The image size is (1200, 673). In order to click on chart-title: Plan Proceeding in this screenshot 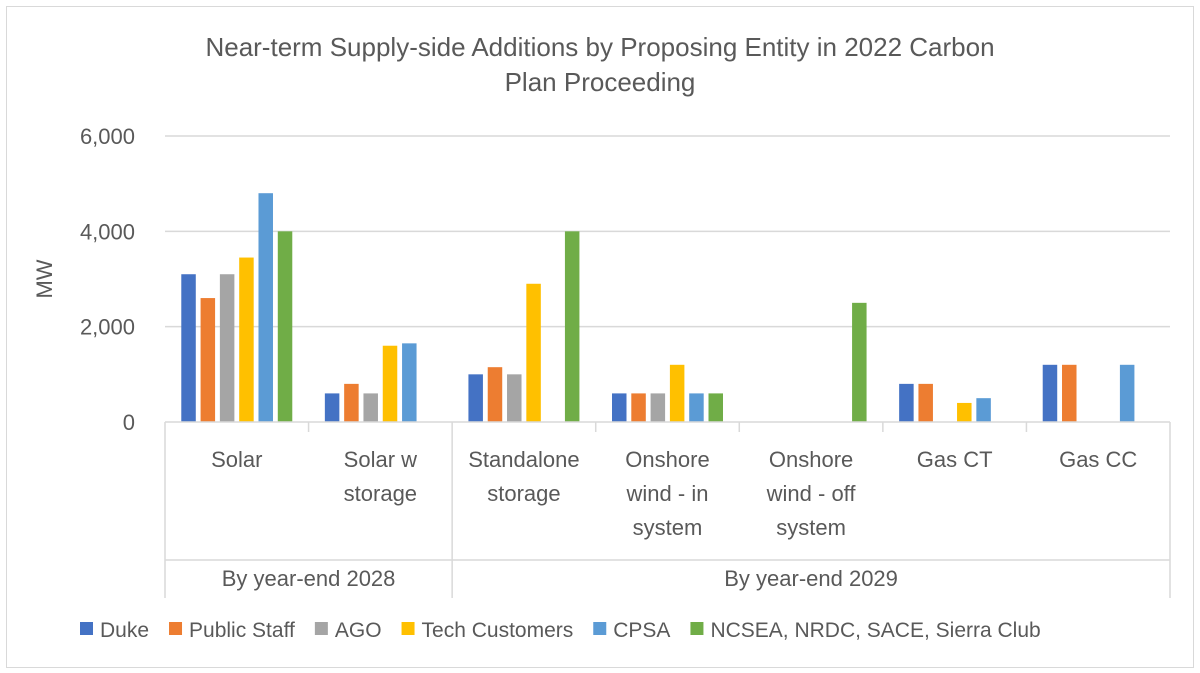, I will do `click(600, 82)`.